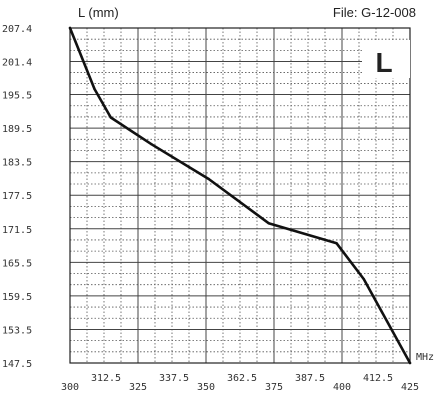 The width and height of the screenshot is (441, 395). I want to click on x-tick-label: 325, so click(138, 387).